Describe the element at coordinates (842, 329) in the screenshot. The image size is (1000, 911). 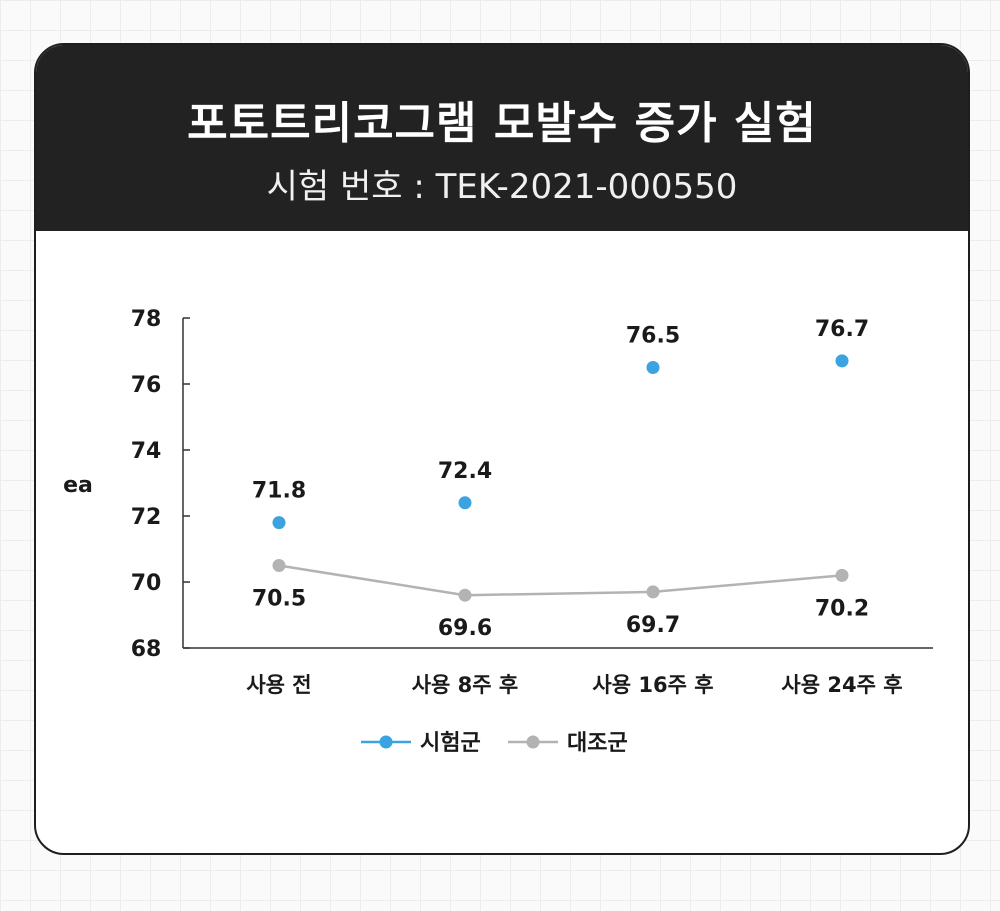
I see `data-label: 76.7` at that location.